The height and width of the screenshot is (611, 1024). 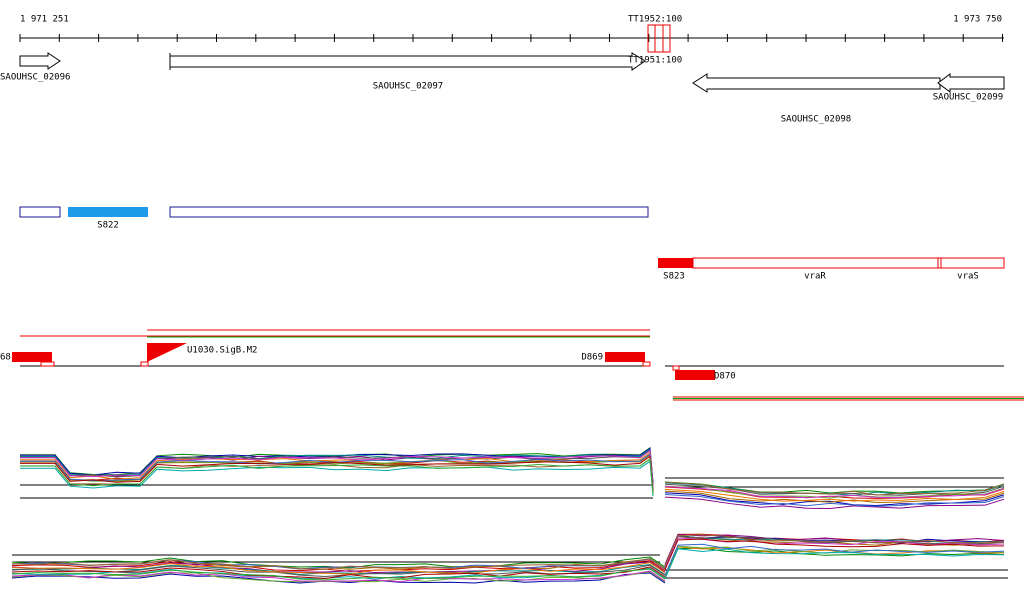 I want to click on operon-label: S823, so click(x=674, y=277).